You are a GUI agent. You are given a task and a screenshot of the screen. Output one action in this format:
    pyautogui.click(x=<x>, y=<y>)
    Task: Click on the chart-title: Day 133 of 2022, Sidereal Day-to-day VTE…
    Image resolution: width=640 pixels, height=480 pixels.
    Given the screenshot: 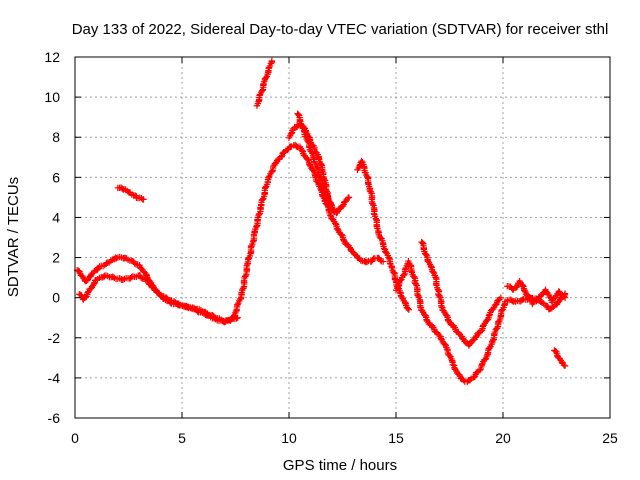 What is the action you would take?
    pyautogui.click(x=340, y=29)
    